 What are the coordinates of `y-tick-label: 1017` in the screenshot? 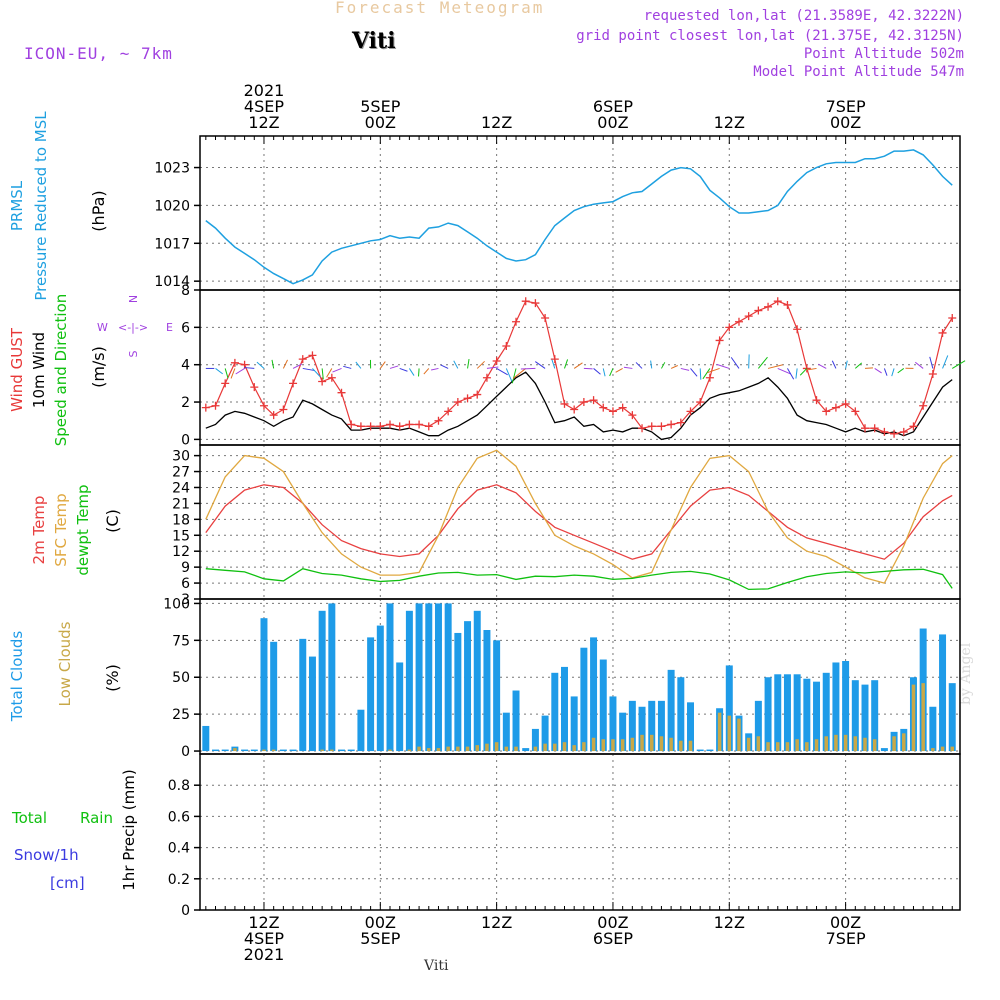 It's located at (172, 244).